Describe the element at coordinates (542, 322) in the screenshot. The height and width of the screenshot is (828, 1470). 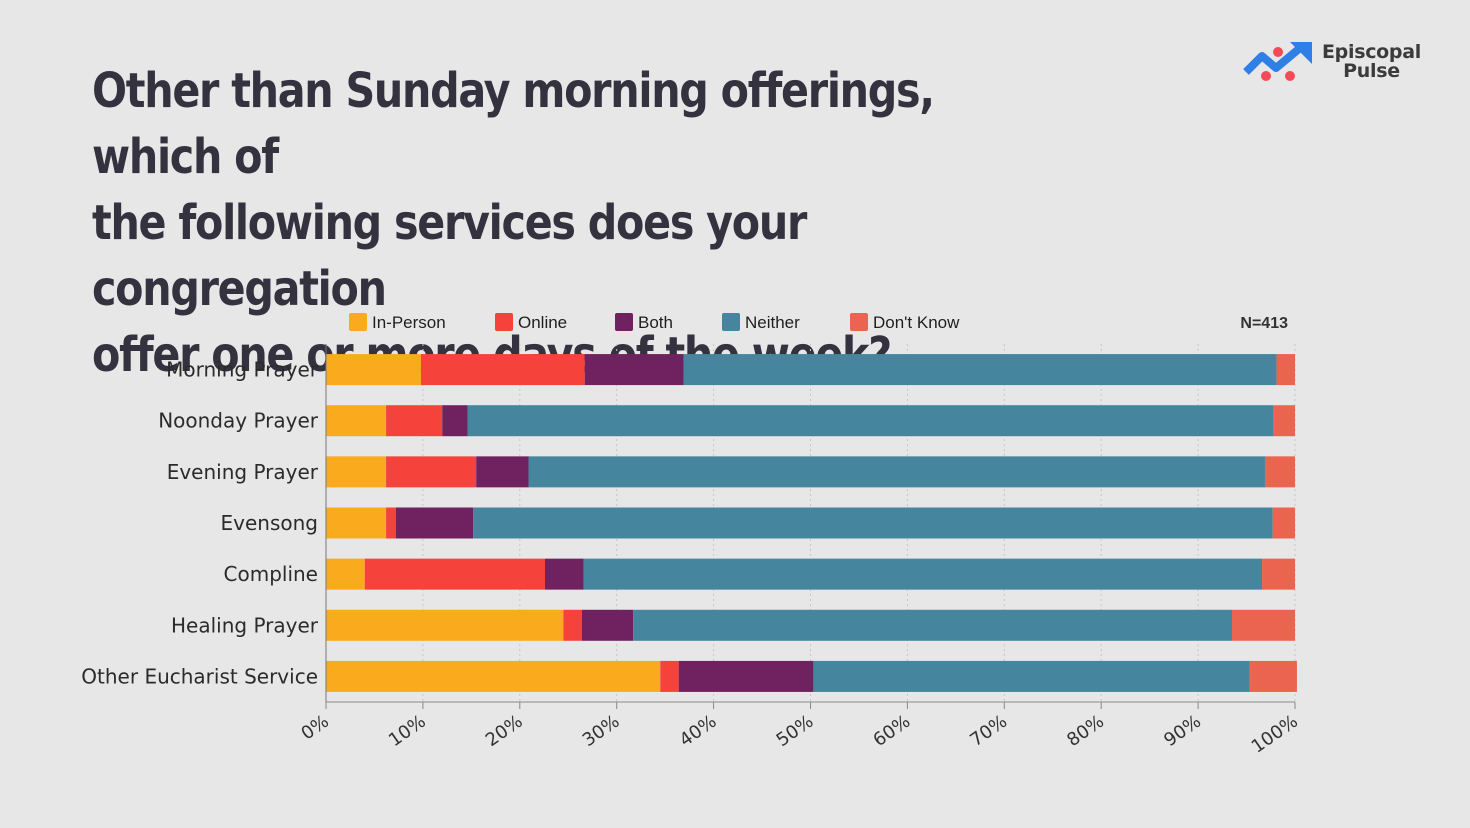
I see `legend-label: Online` at that location.